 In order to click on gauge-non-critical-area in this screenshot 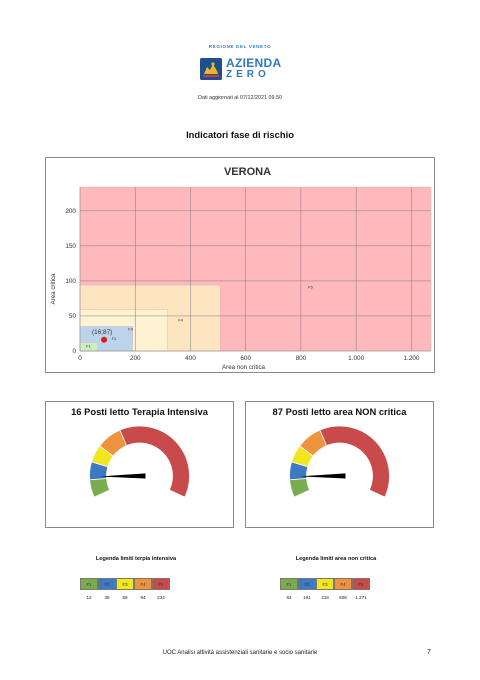, I will do `click(339, 461)`.